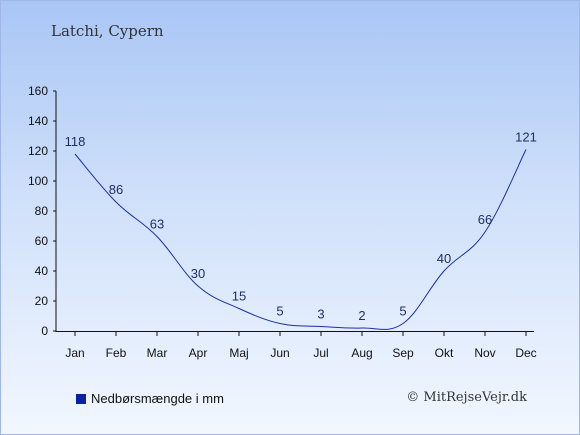 This screenshot has width=580, height=435. I want to click on data-label: 15, so click(239, 296).